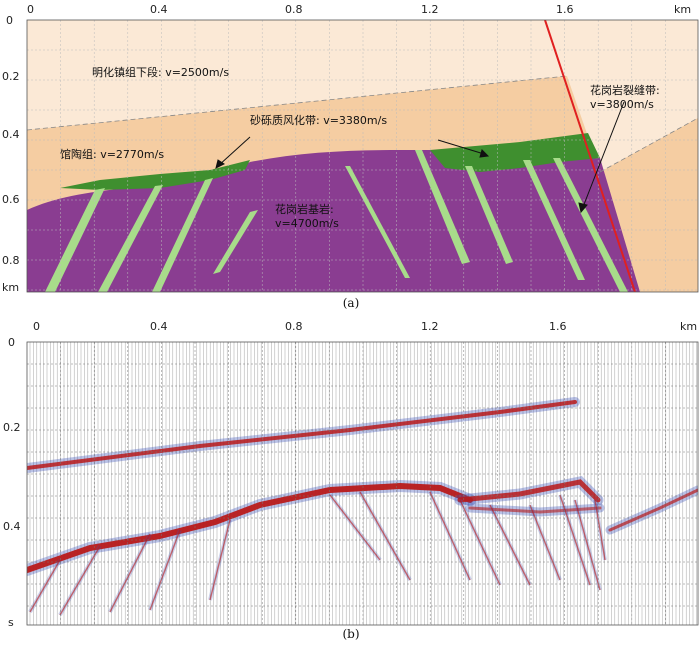 Image resolution: width=700 pixels, height=645 pixels. Describe the element at coordinates (304, 209) in the screenshot. I see `granite-label: 花岗岩基岩:` at that location.